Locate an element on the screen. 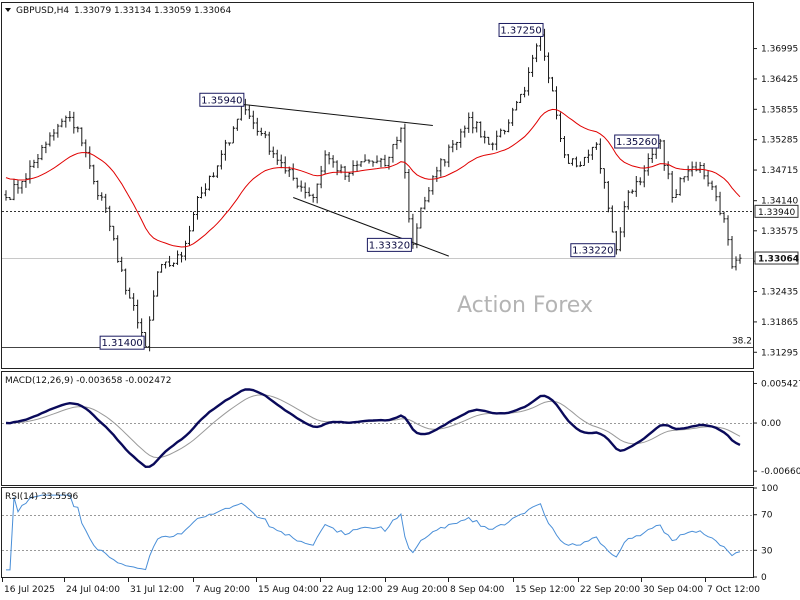  time-tick-label: 15 Aug 04:00 is located at coordinates (288, 590).